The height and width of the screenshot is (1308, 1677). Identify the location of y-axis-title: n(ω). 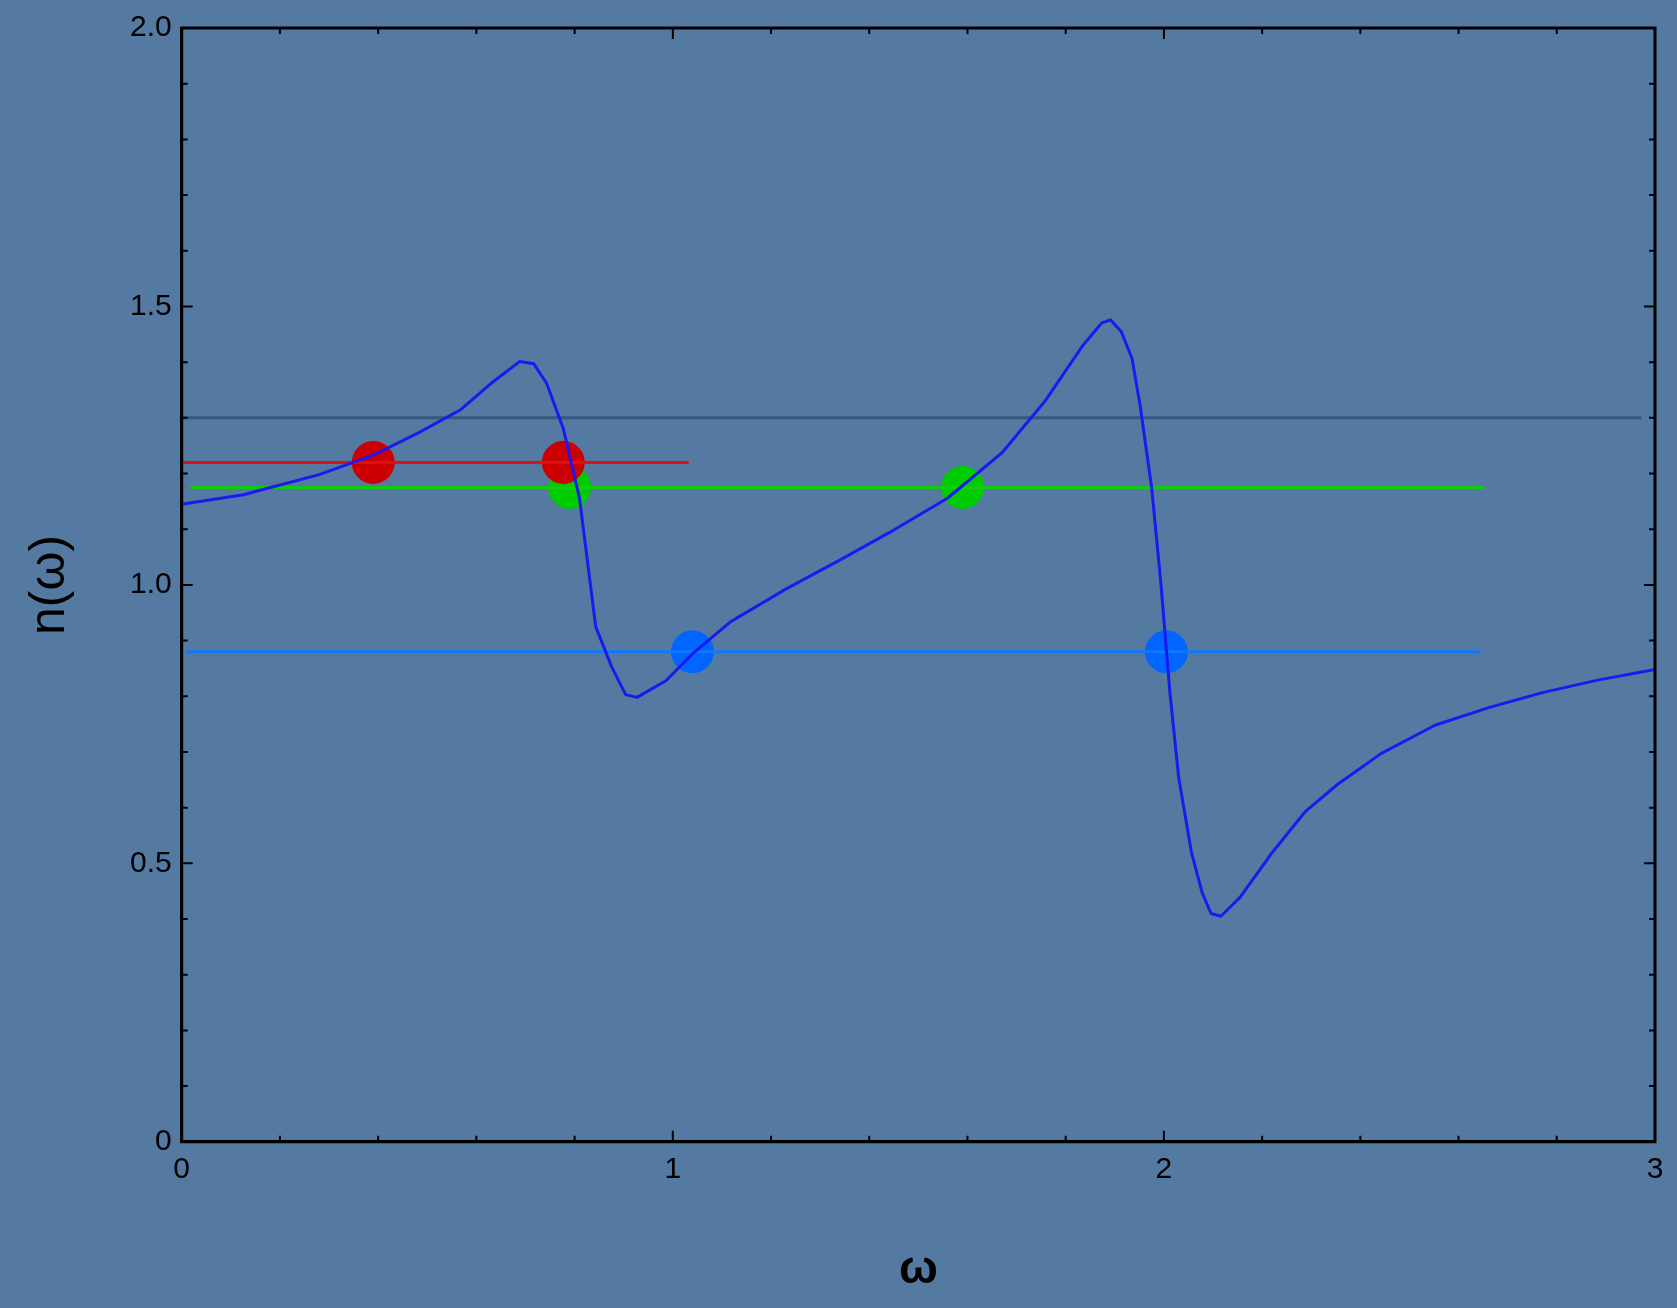
(46, 584).